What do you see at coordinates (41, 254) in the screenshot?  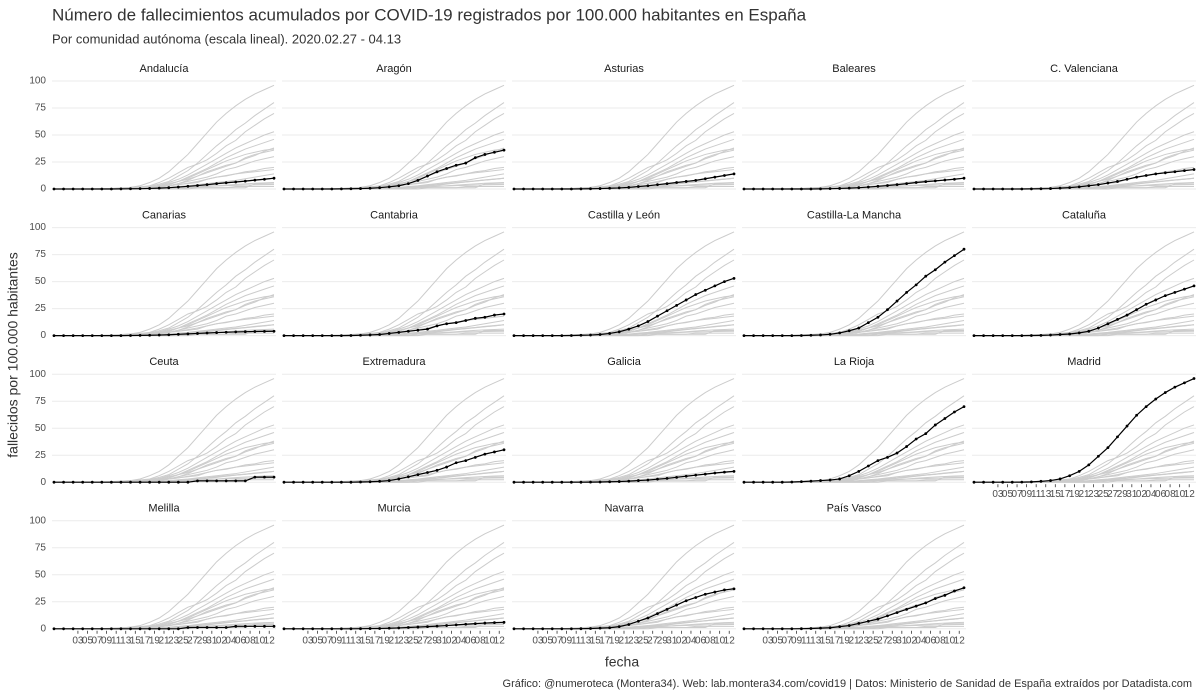 I see `y-tick-label: 75` at bounding box center [41, 254].